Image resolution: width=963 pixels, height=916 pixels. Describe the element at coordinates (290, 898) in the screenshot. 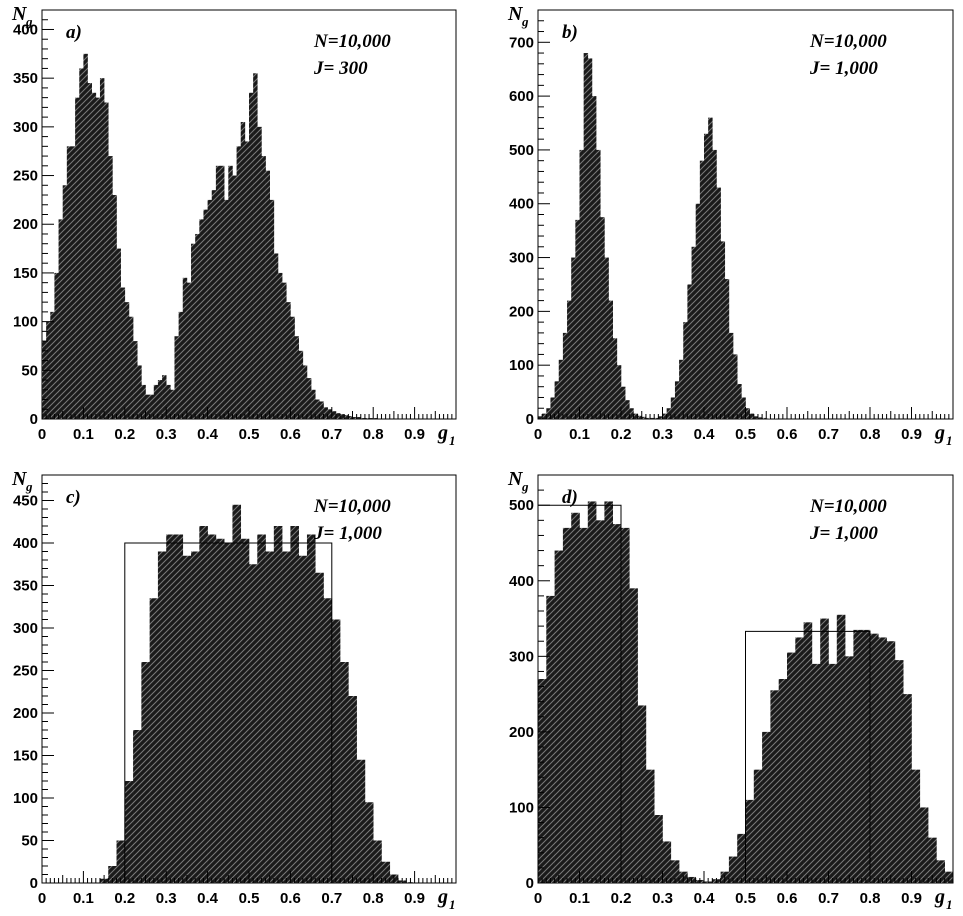

I see `x-tick-label: 0.6` at that location.